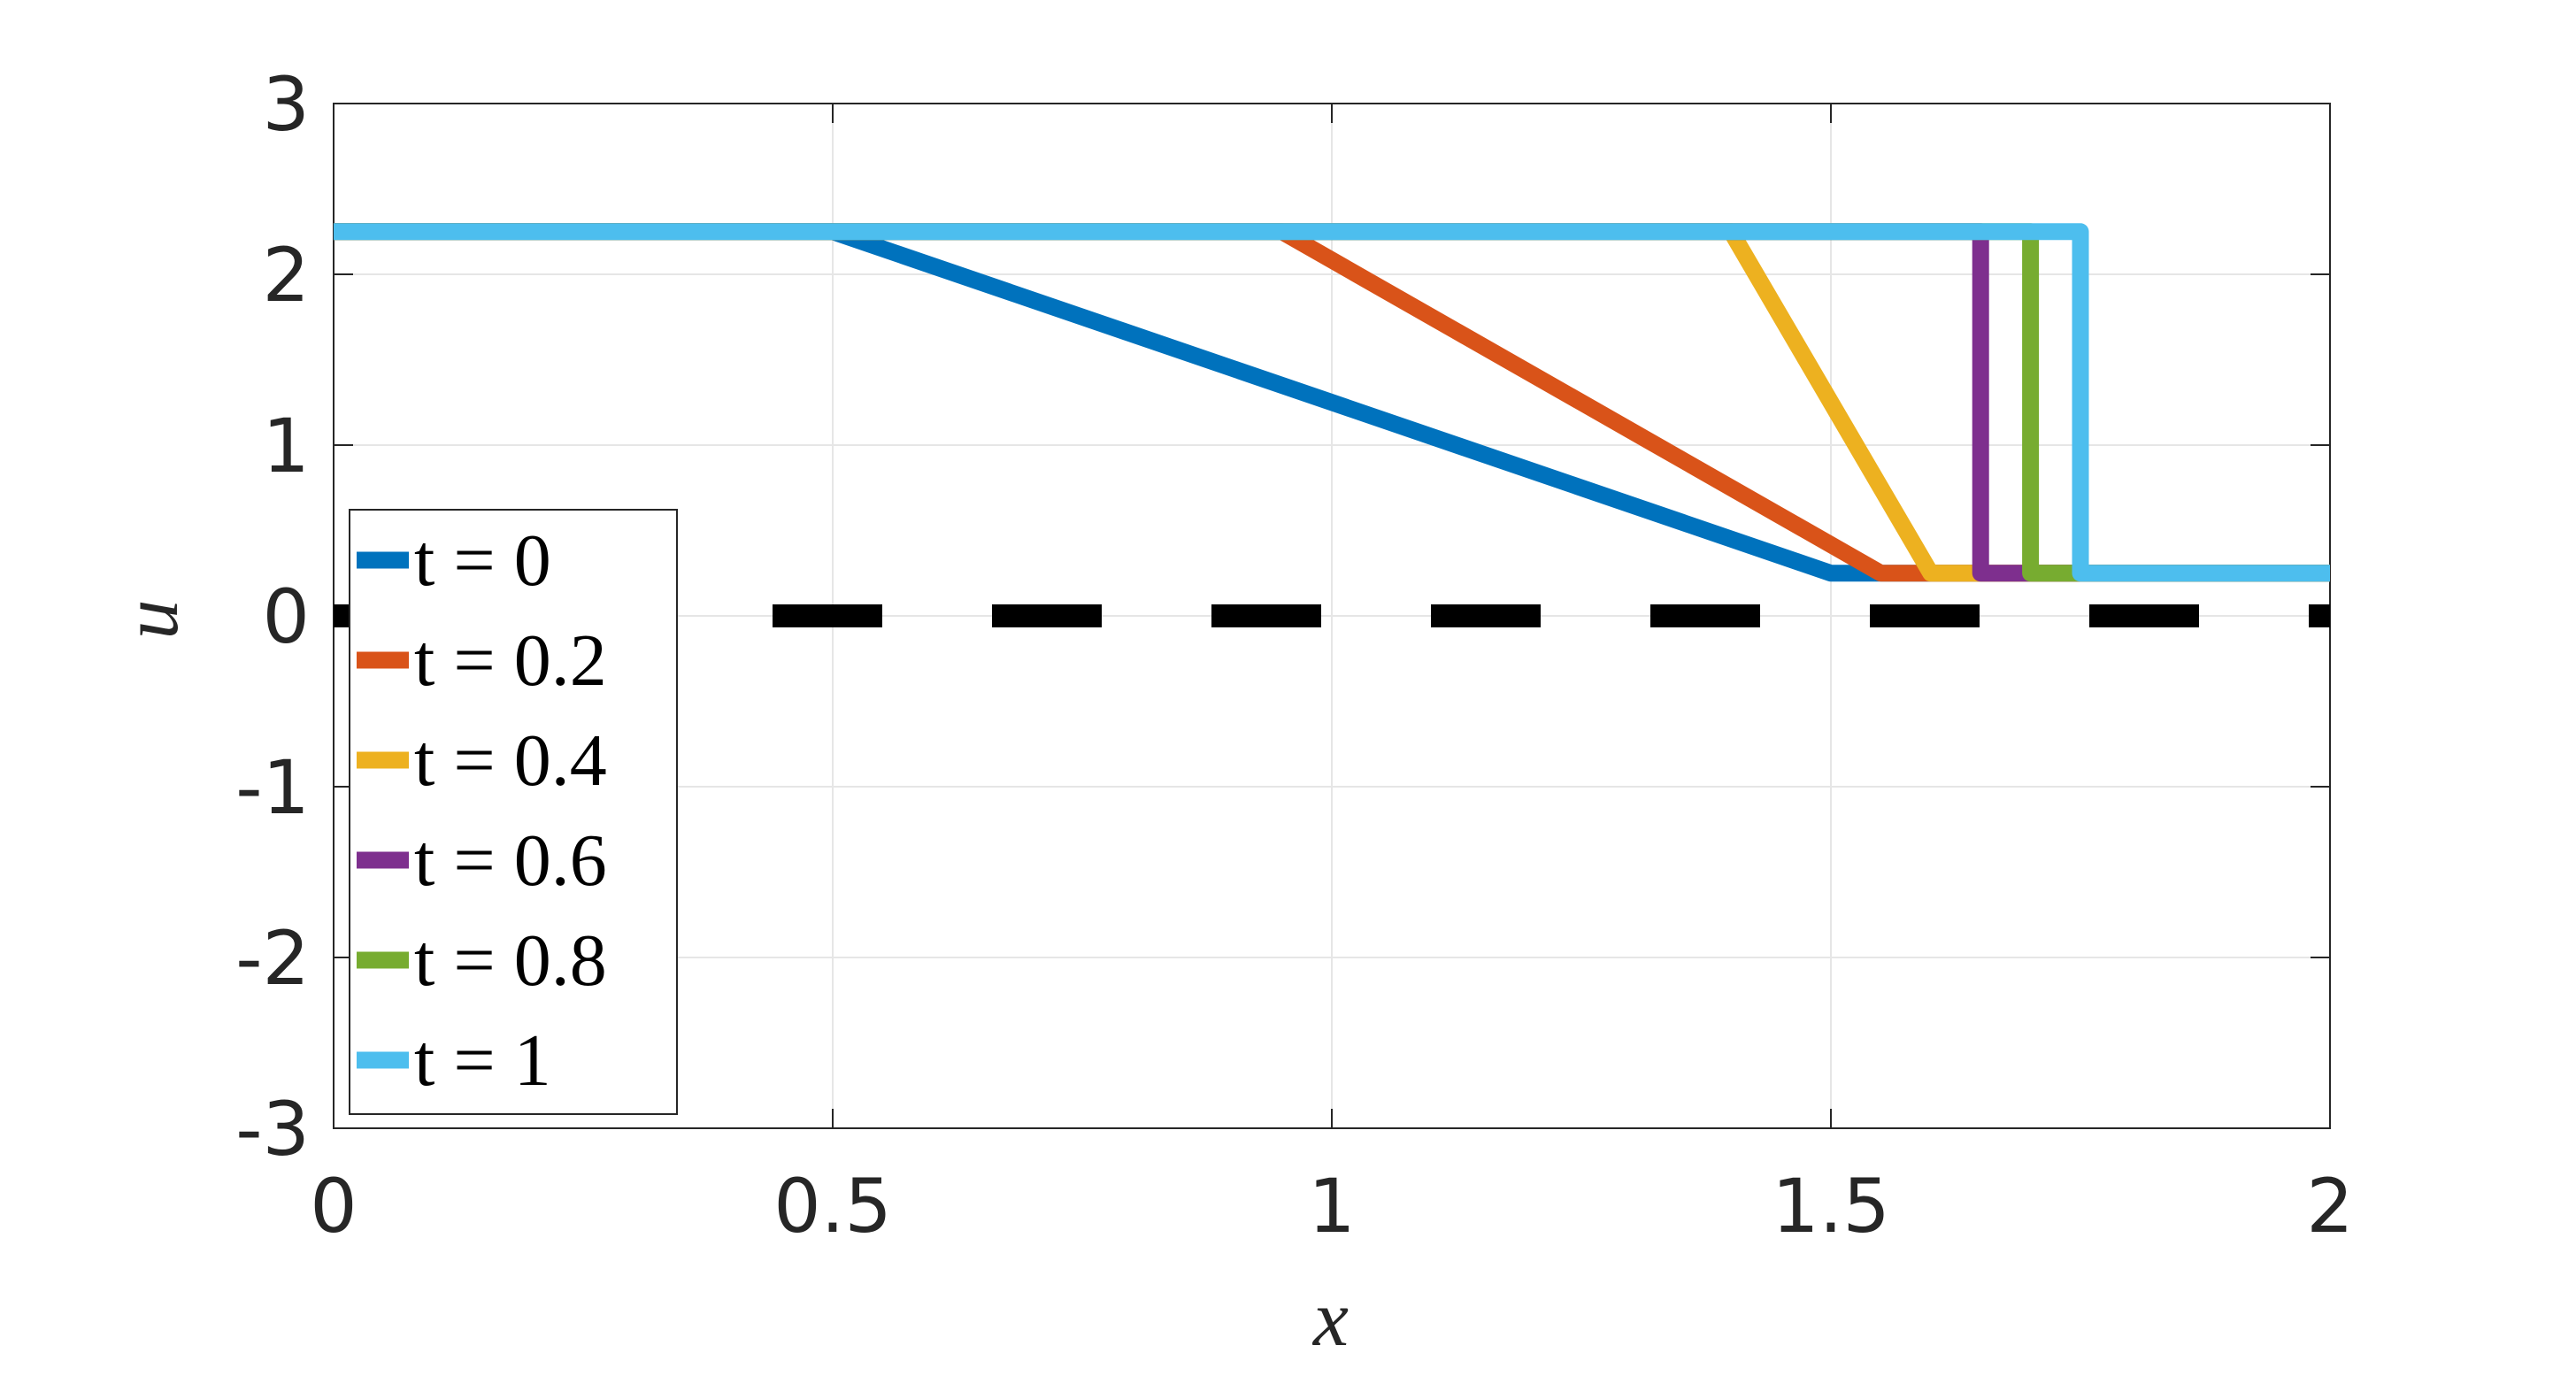 The width and height of the screenshot is (2576, 1384). Describe the element at coordinates (510, 860) in the screenshot. I see `legend-label: t = 0.6` at that location.